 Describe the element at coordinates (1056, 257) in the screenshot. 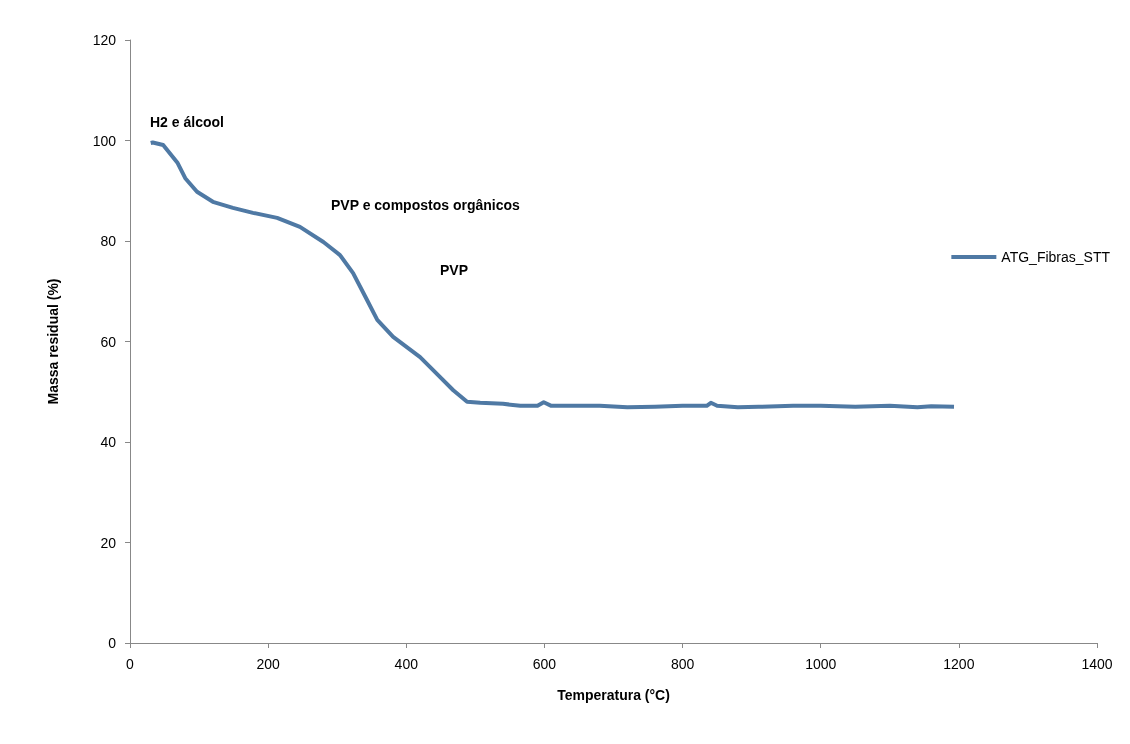

I see `legend-label: ATG_Fibras_STT` at that location.